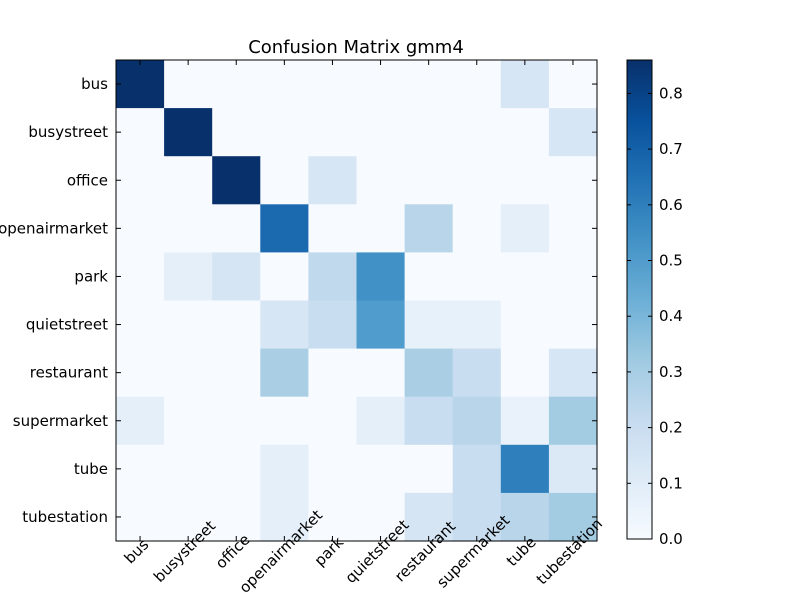 The image size is (800, 600). I want to click on colorbar-gradient, so click(639, 299).